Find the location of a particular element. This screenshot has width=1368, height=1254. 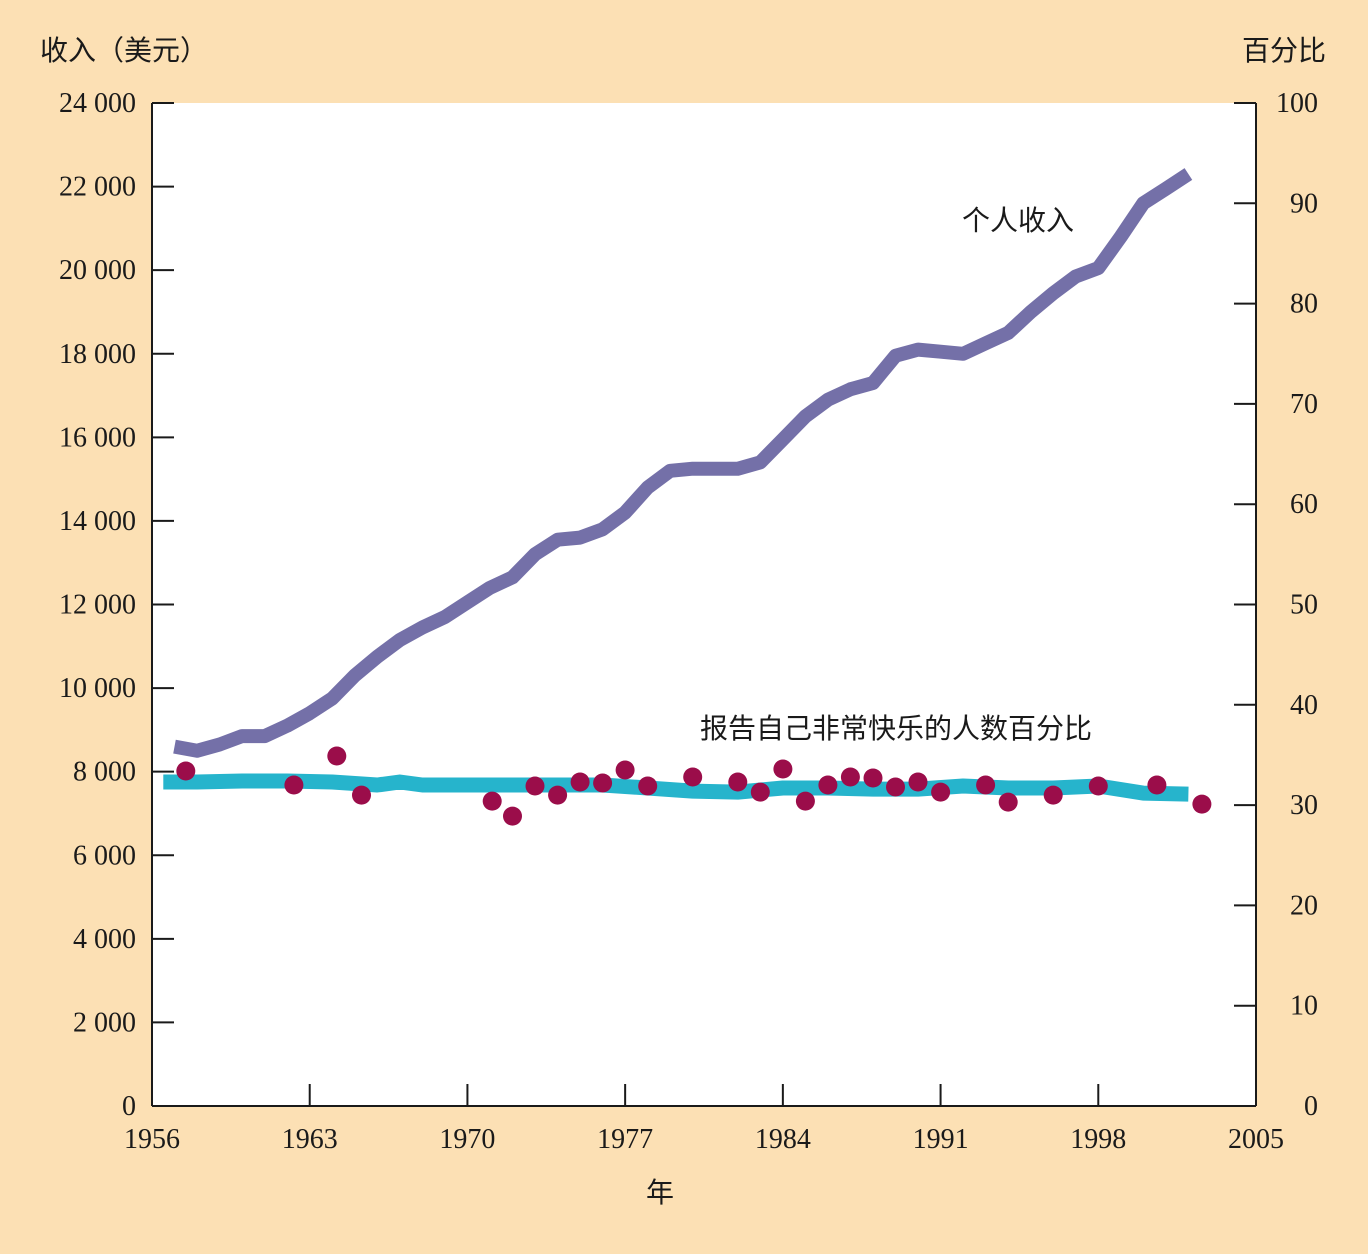

y-left-tick-label: 8 000 is located at coordinates (104, 772).